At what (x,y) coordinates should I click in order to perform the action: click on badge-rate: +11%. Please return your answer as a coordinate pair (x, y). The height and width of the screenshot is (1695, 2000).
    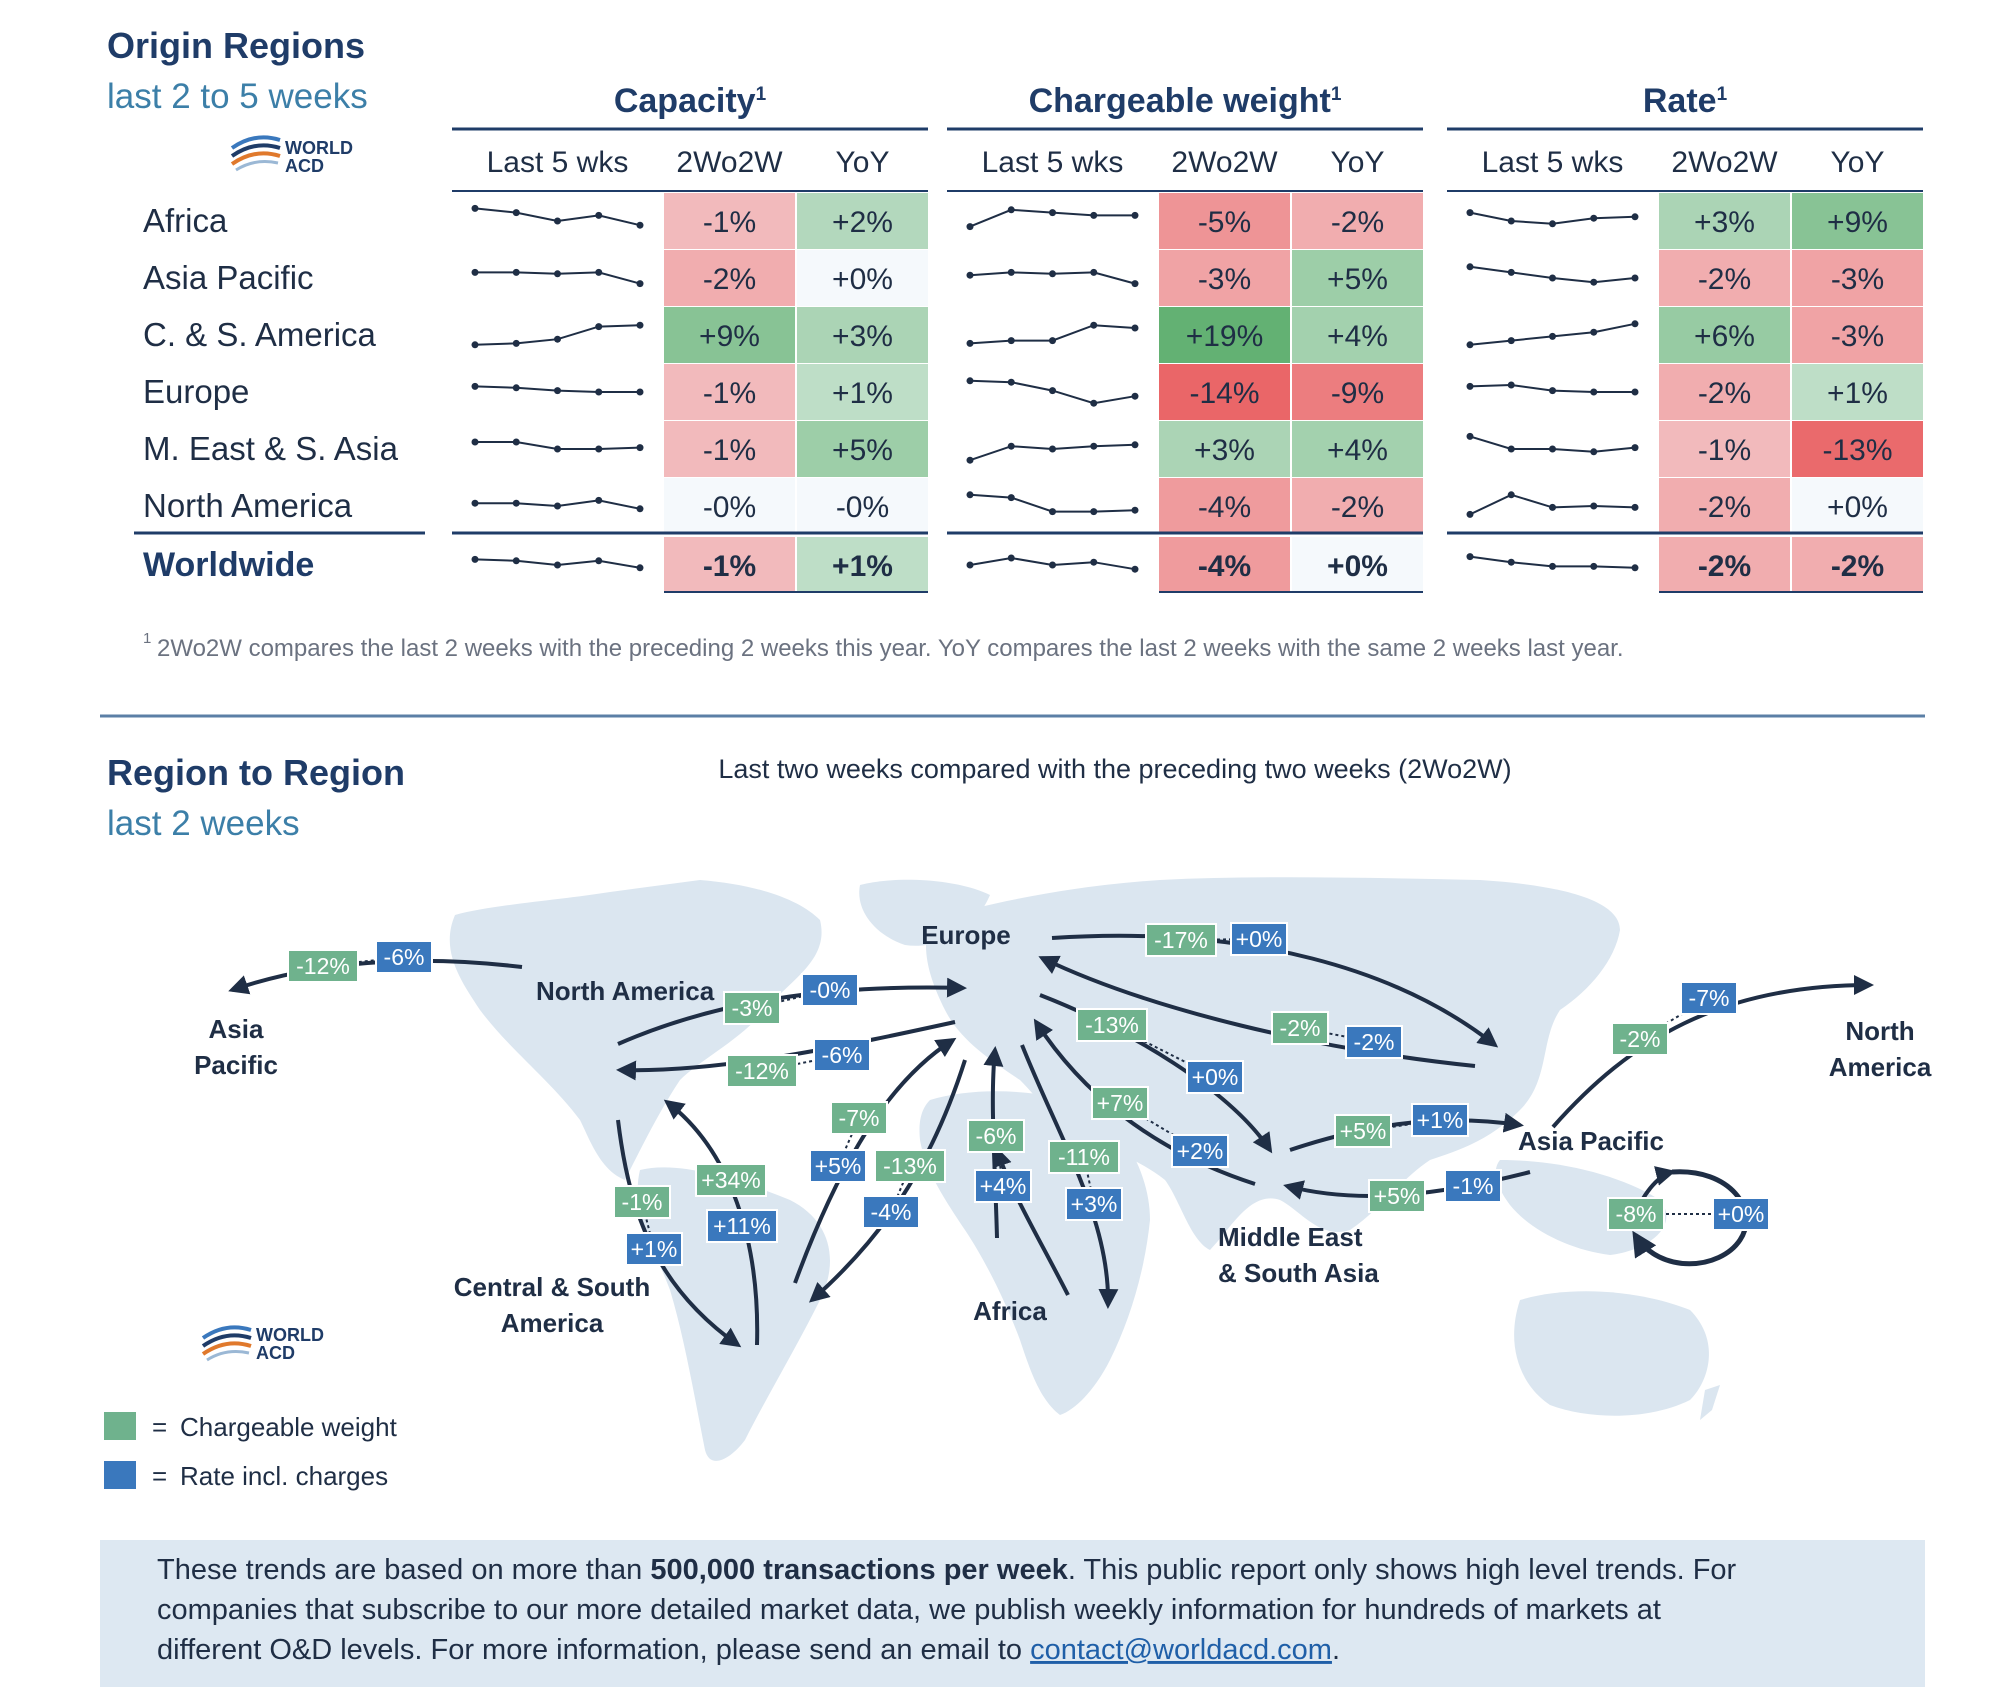
    Looking at the image, I should click on (742, 1226).